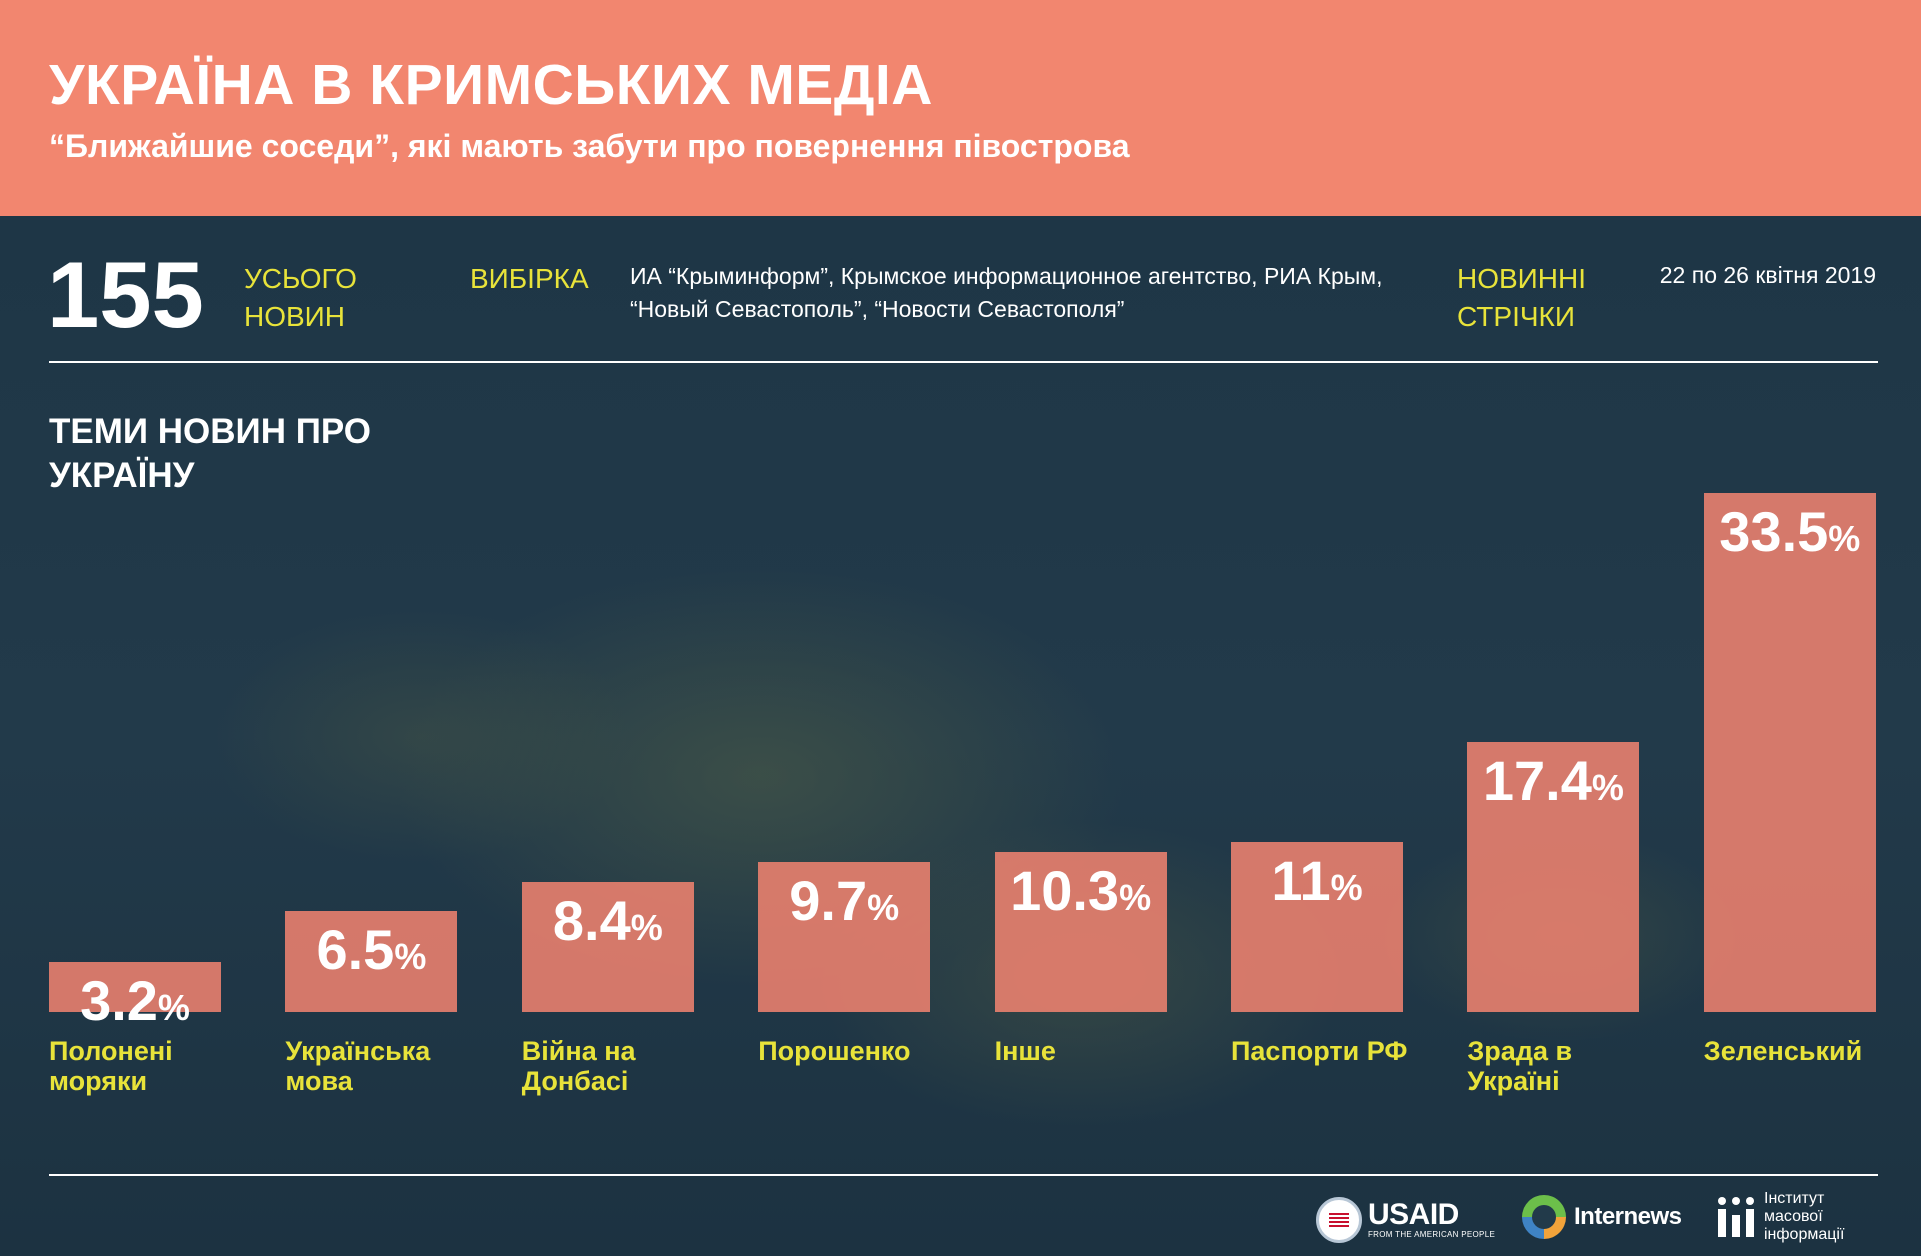  I want to click on usaid-logo: USAID FROM THE AMERICAN PEOPLE, so click(1405, 1220).